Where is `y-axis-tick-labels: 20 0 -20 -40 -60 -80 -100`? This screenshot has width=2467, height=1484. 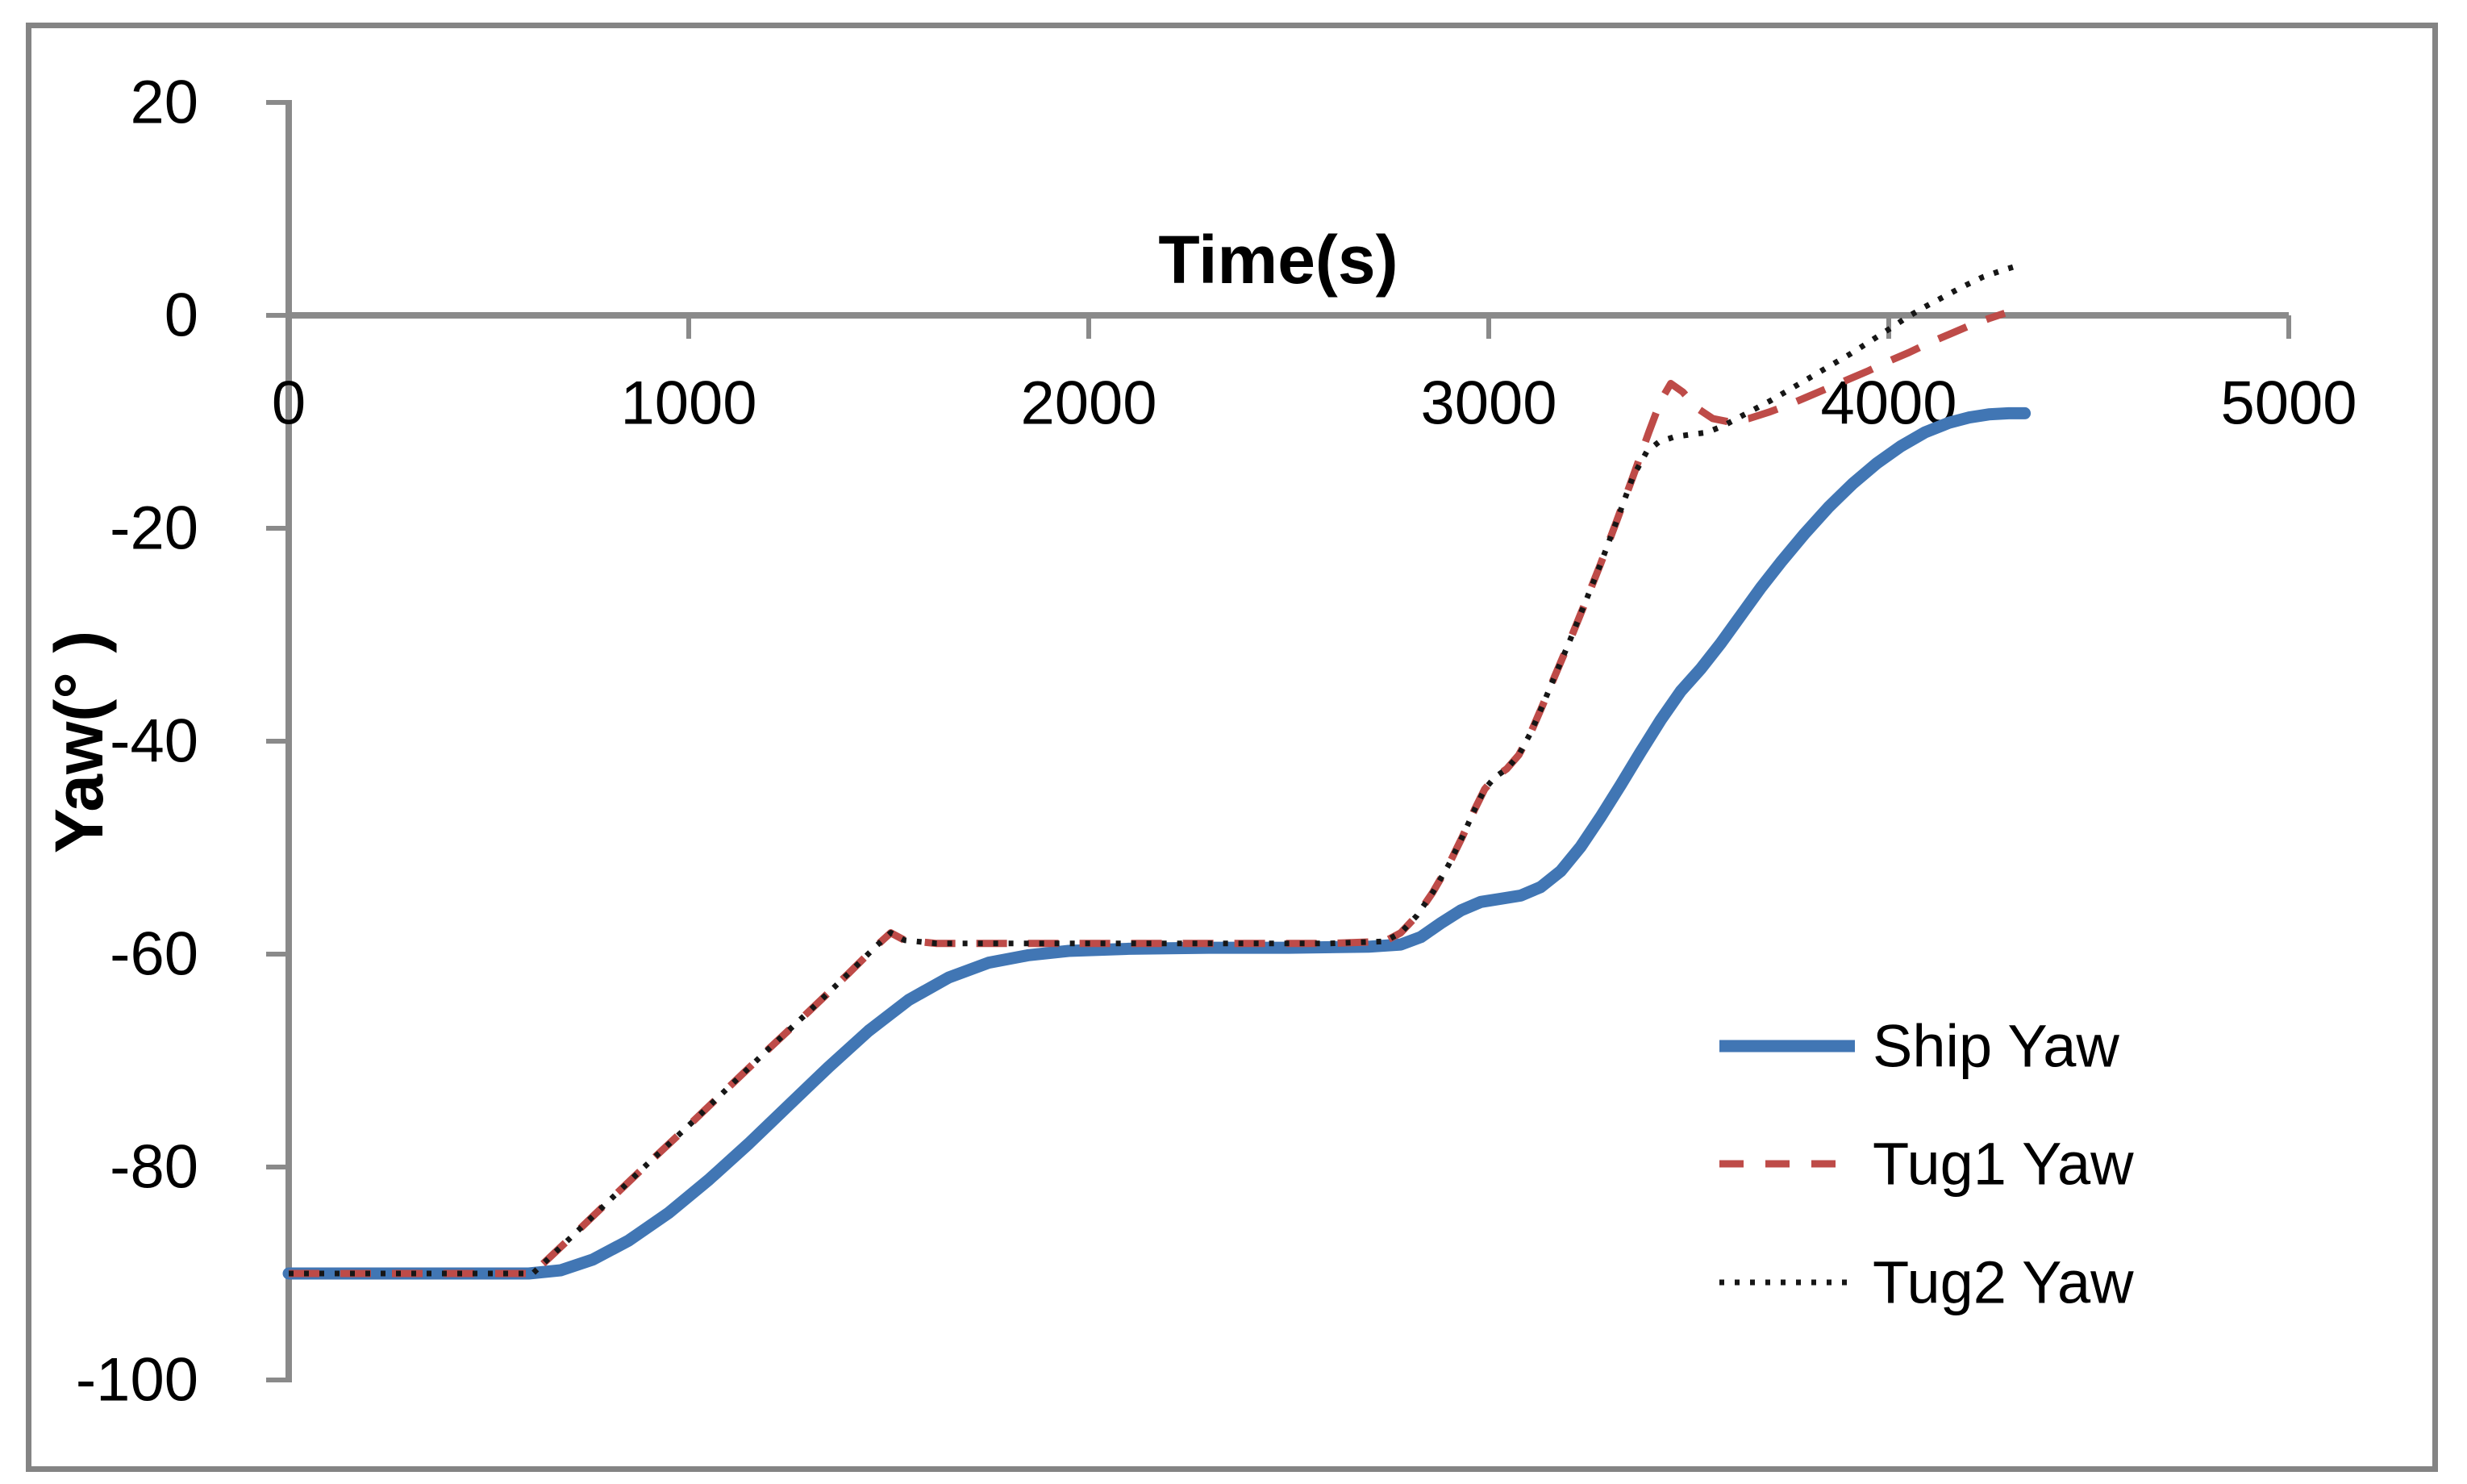
y-axis-tick-labels: 20 0 -20 -40 -60 -80 -100 is located at coordinates (137, 742).